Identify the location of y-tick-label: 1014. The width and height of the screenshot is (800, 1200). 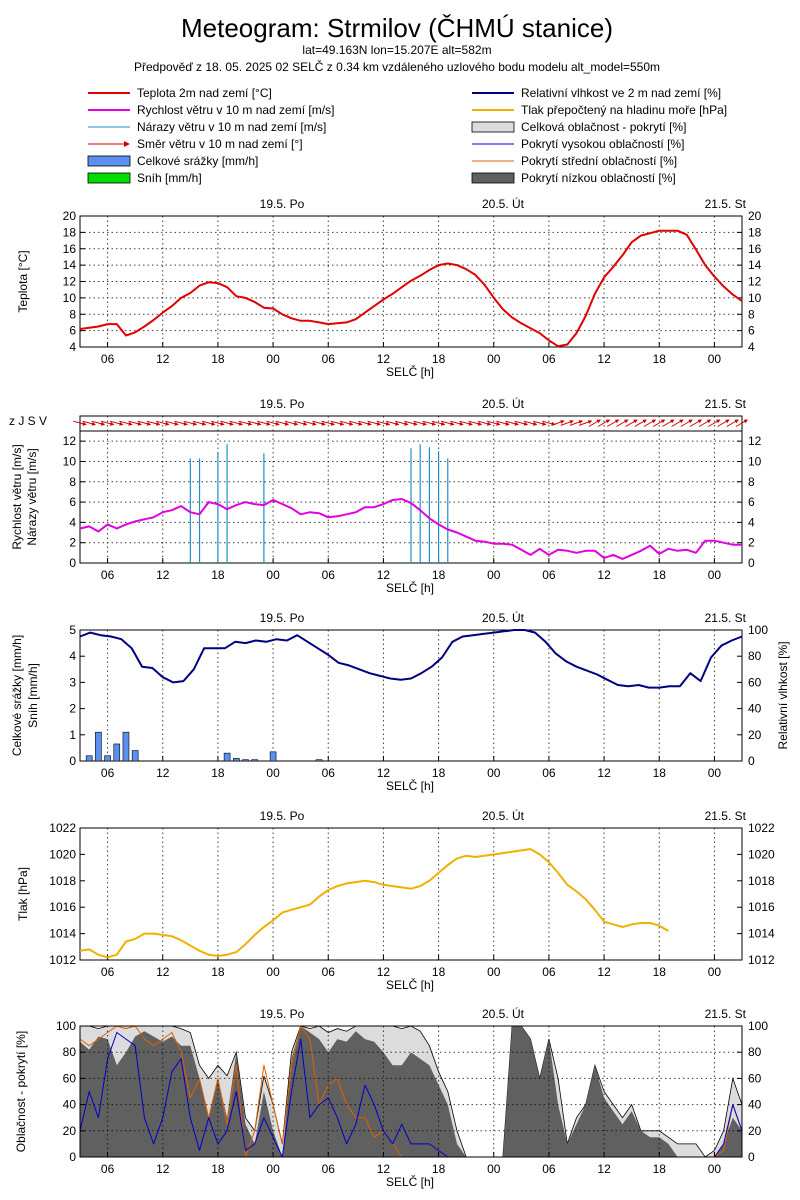
(62, 934).